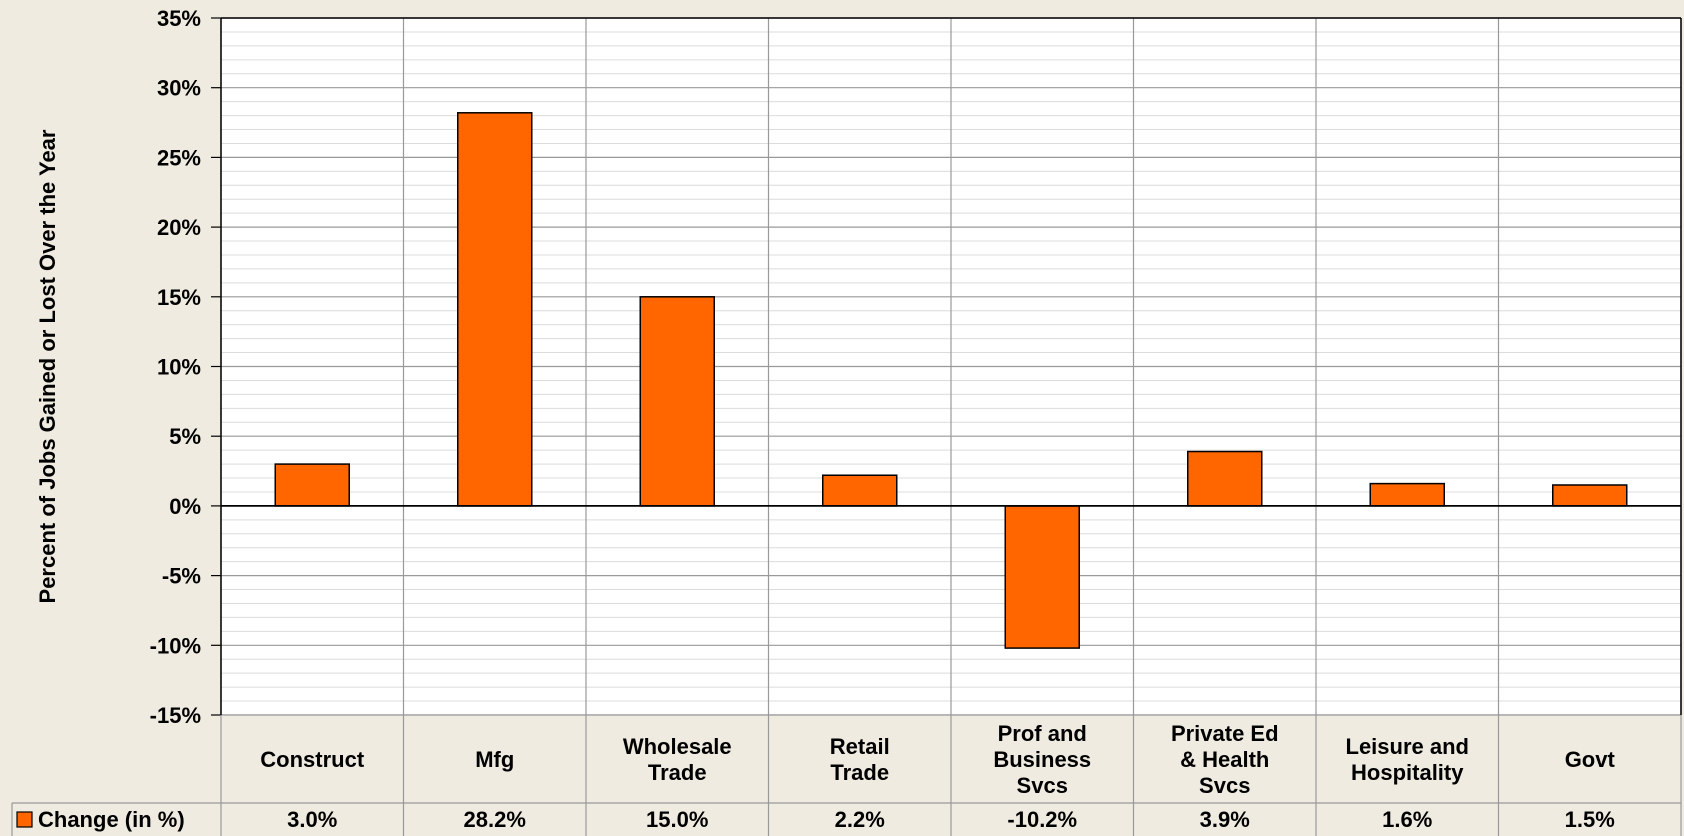 Image resolution: width=1684 pixels, height=836 pixels. What do you see at coordinates (179, 297) in the screenshot?
I see `y-tick-label: 15%` at bounding box center [179, 297].